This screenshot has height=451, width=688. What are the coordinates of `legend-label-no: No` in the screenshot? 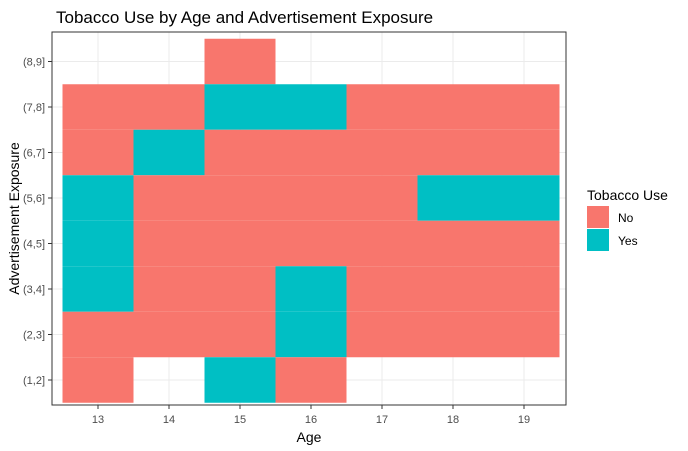 It's located at (626, 218).